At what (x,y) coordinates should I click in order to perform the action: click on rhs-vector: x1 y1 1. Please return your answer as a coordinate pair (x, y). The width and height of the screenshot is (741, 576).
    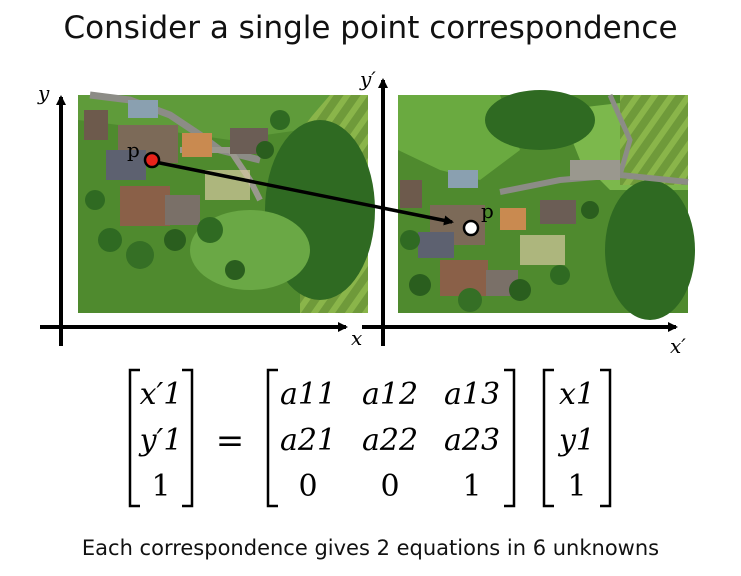
    Looking at the image, I should click on (576, 440).